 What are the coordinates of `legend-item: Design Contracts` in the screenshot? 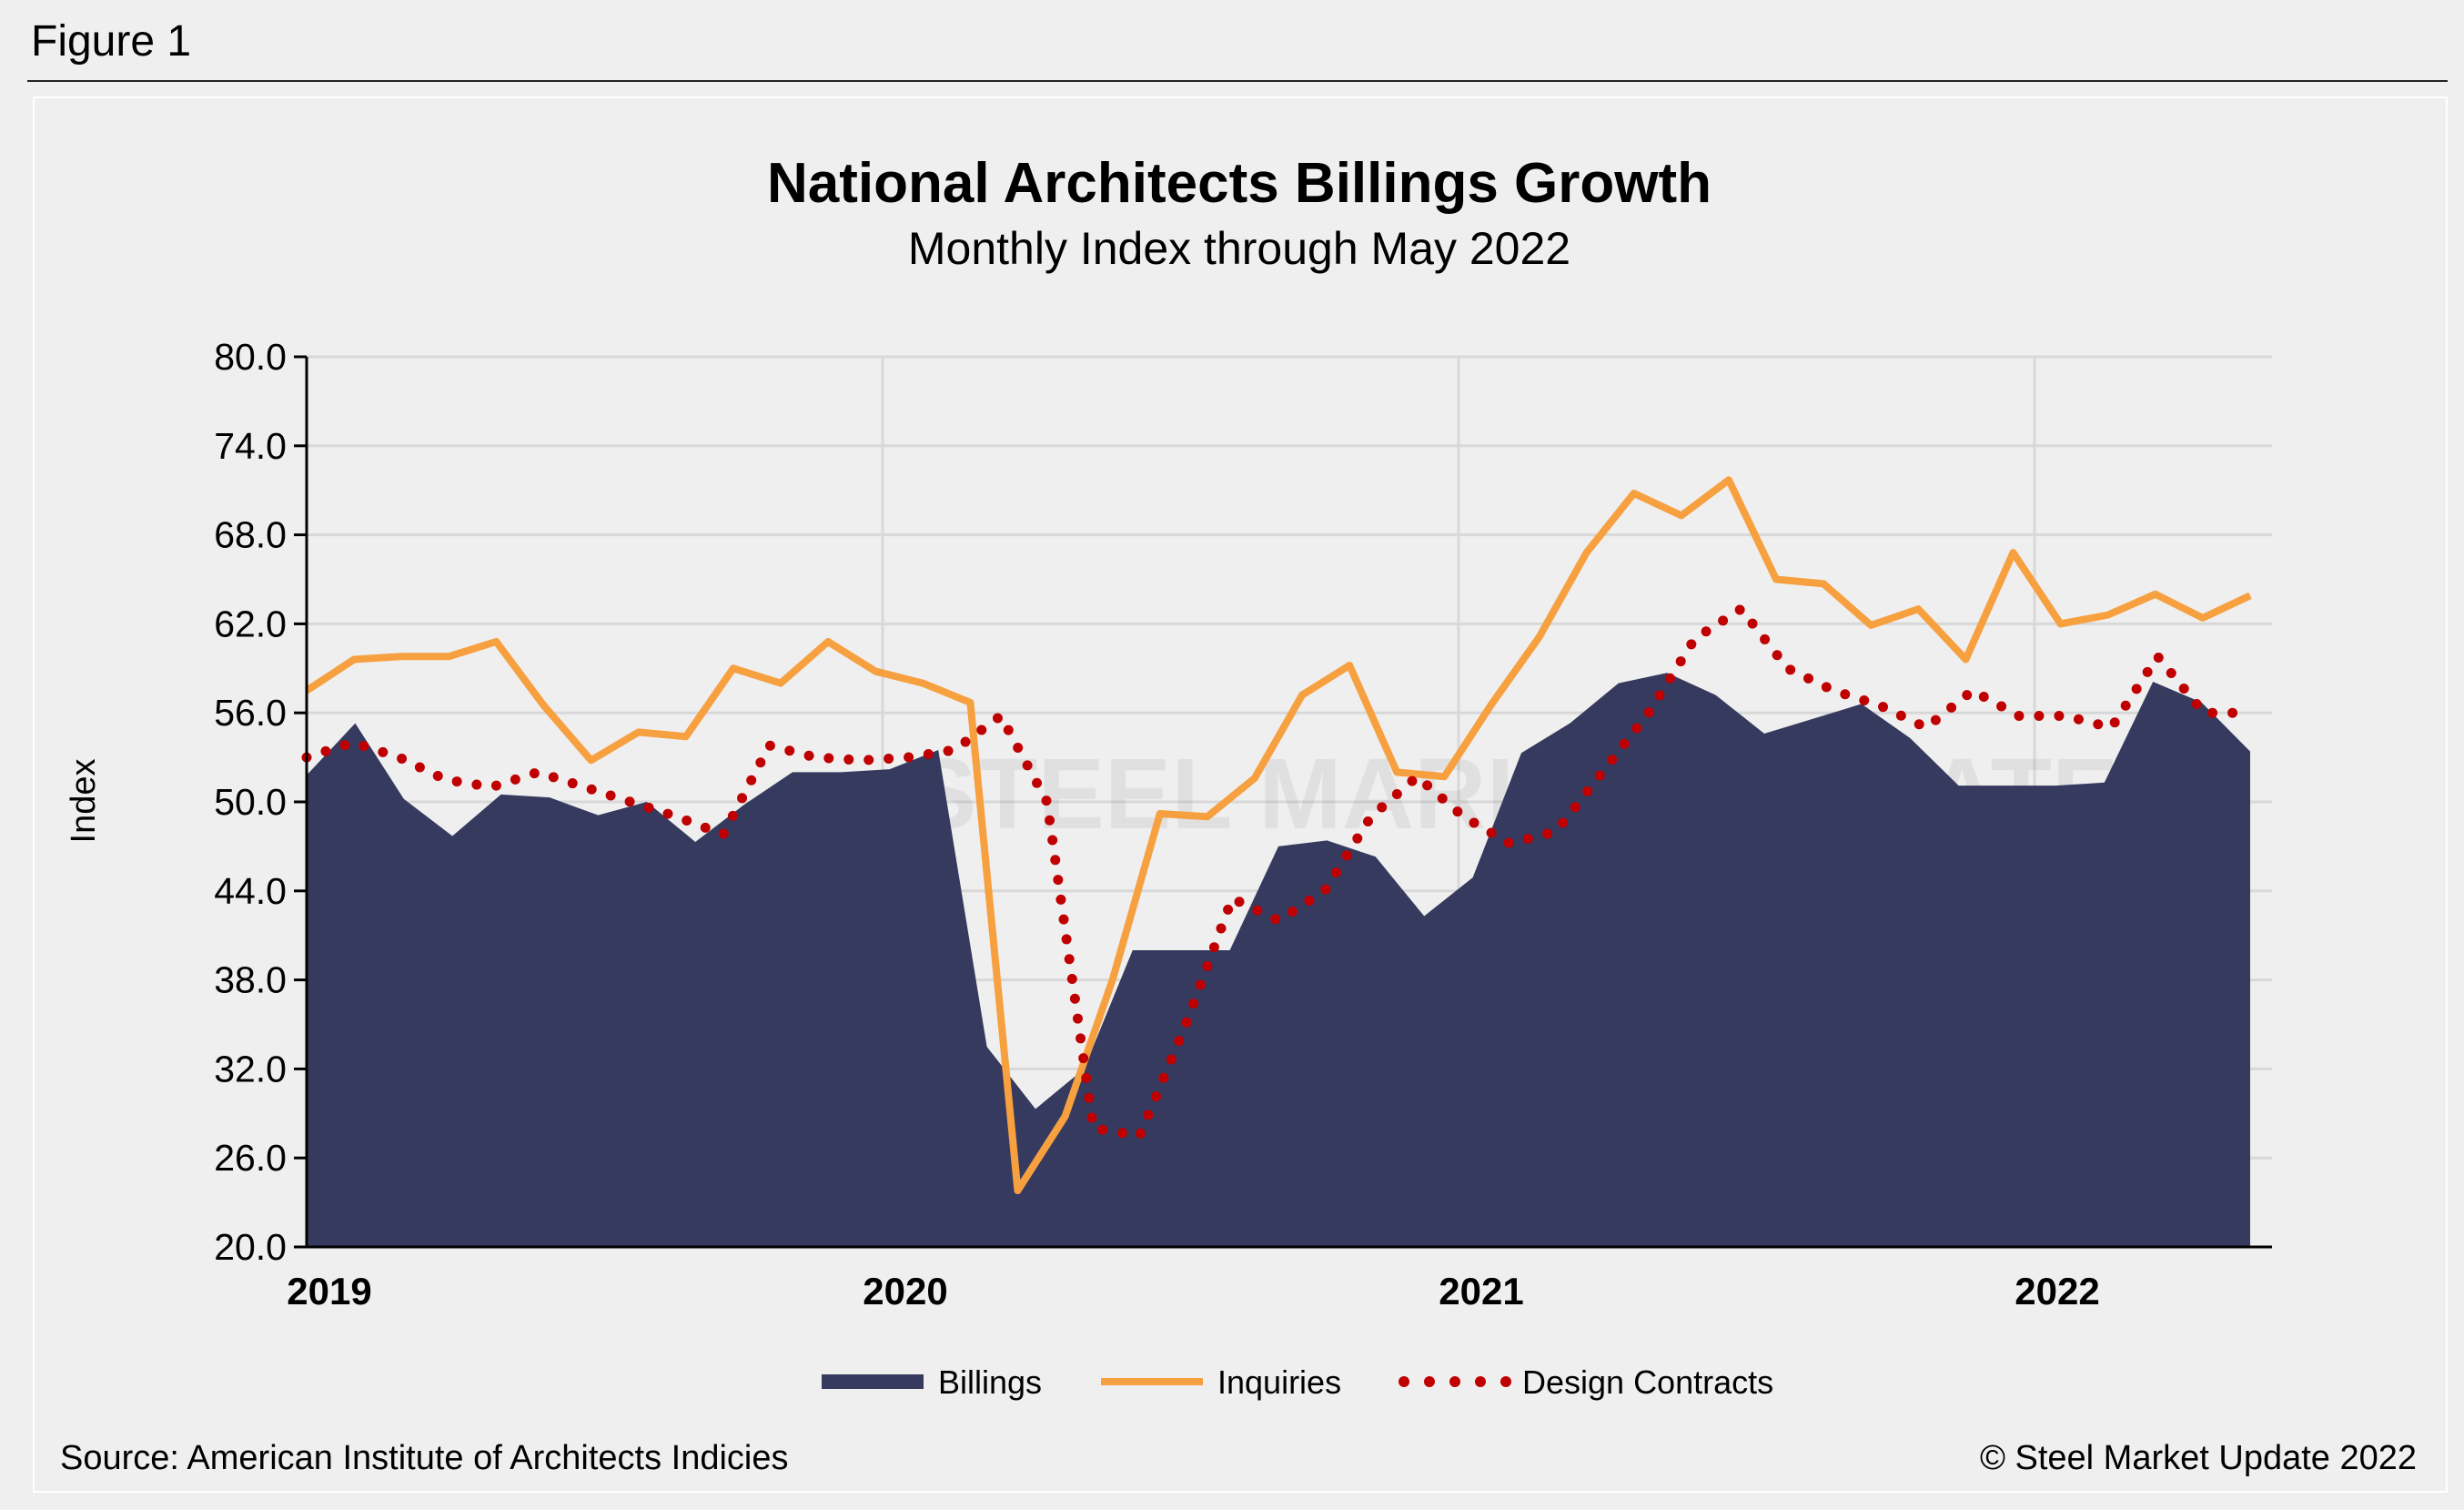 It's located at (1586, 1382).